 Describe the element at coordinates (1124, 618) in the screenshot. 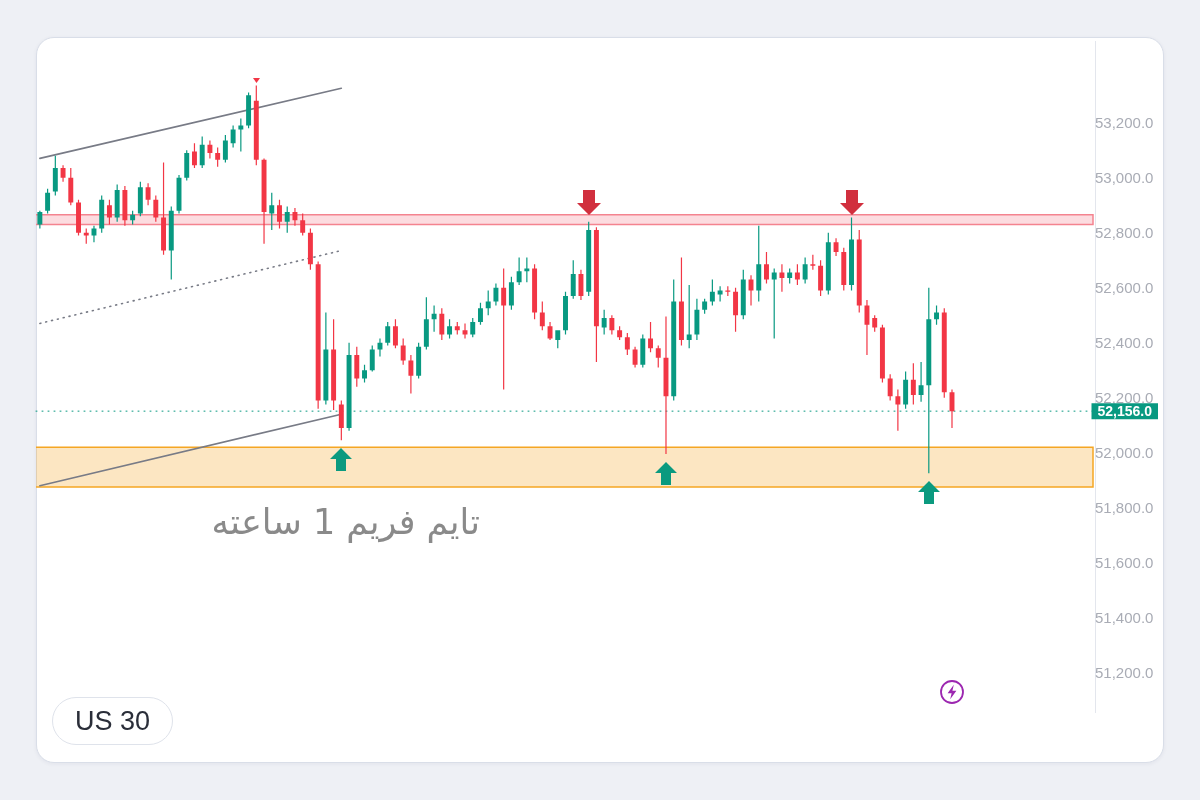

I see `y-tick-label: 51,400.0` at that location.